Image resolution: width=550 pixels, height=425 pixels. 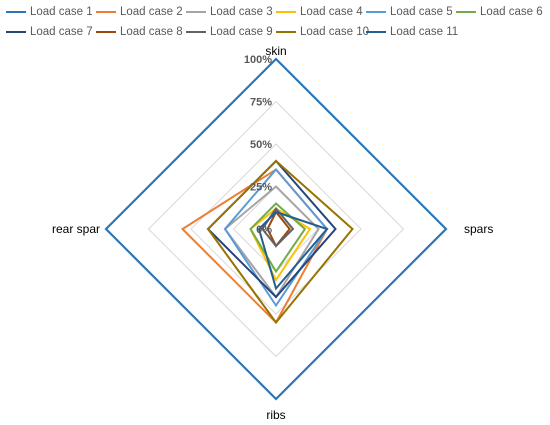 I want to click on legend-item: Load case 5, so click(x=409, y=12).